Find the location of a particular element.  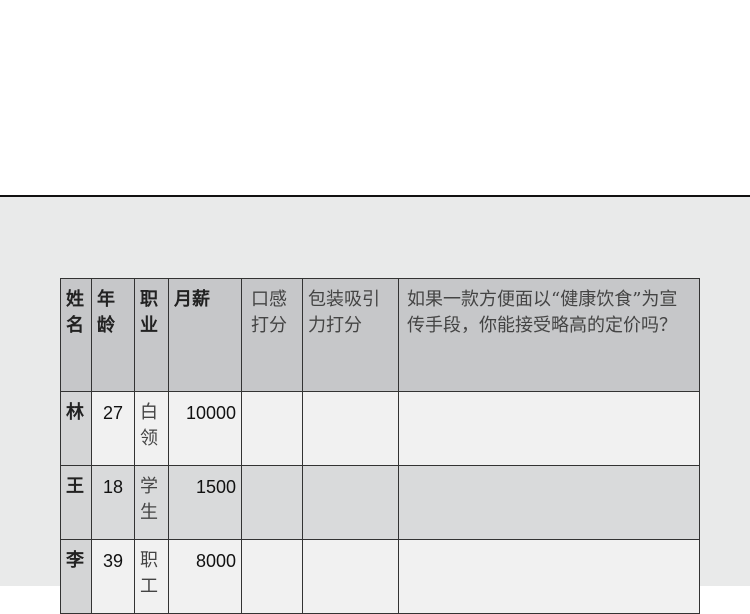

header-name: 姓名 is located at coordinates (76, 335).